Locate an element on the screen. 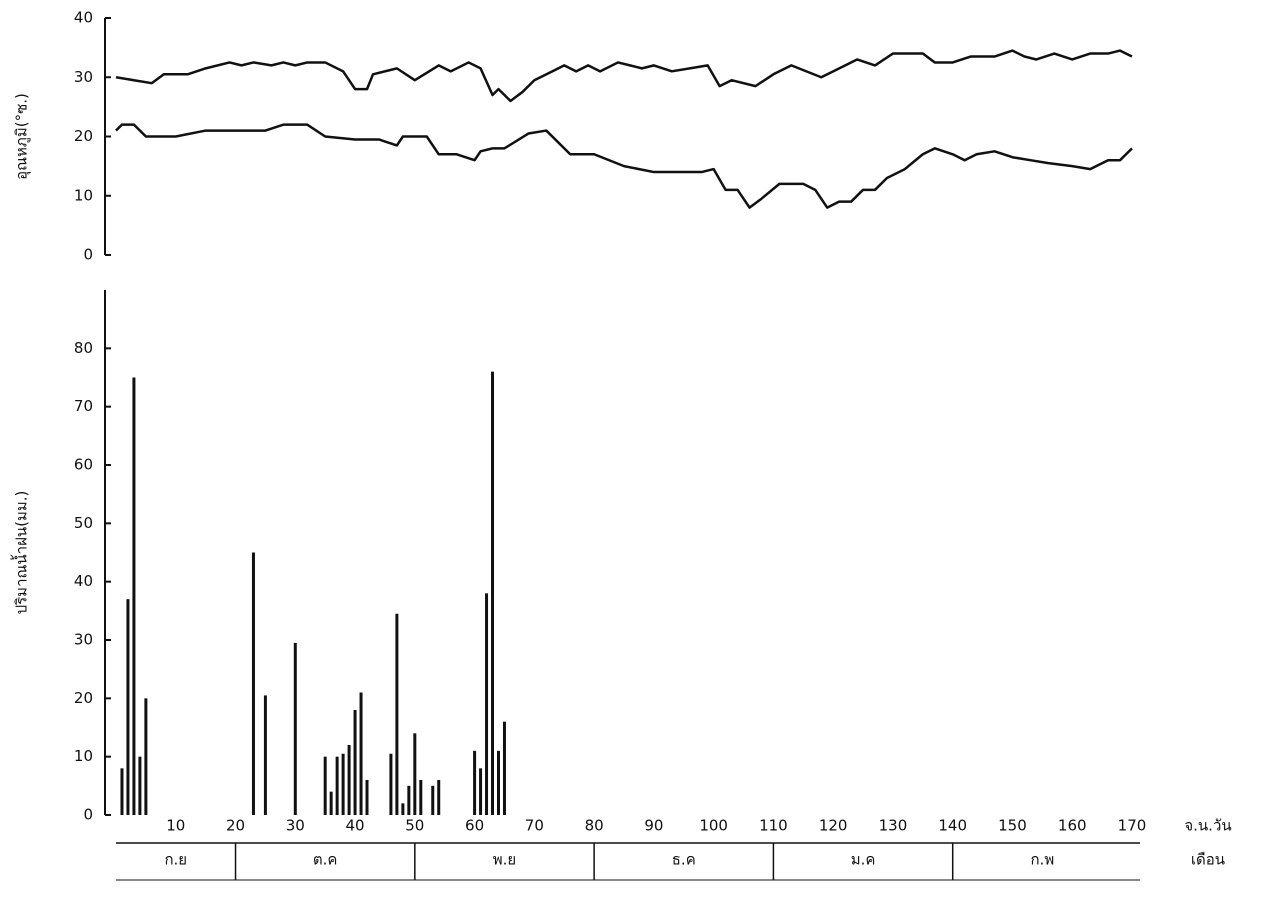 This screenshot has height=912, width=1266. month-label: ธ.ค is located at coordinates (684, 860).